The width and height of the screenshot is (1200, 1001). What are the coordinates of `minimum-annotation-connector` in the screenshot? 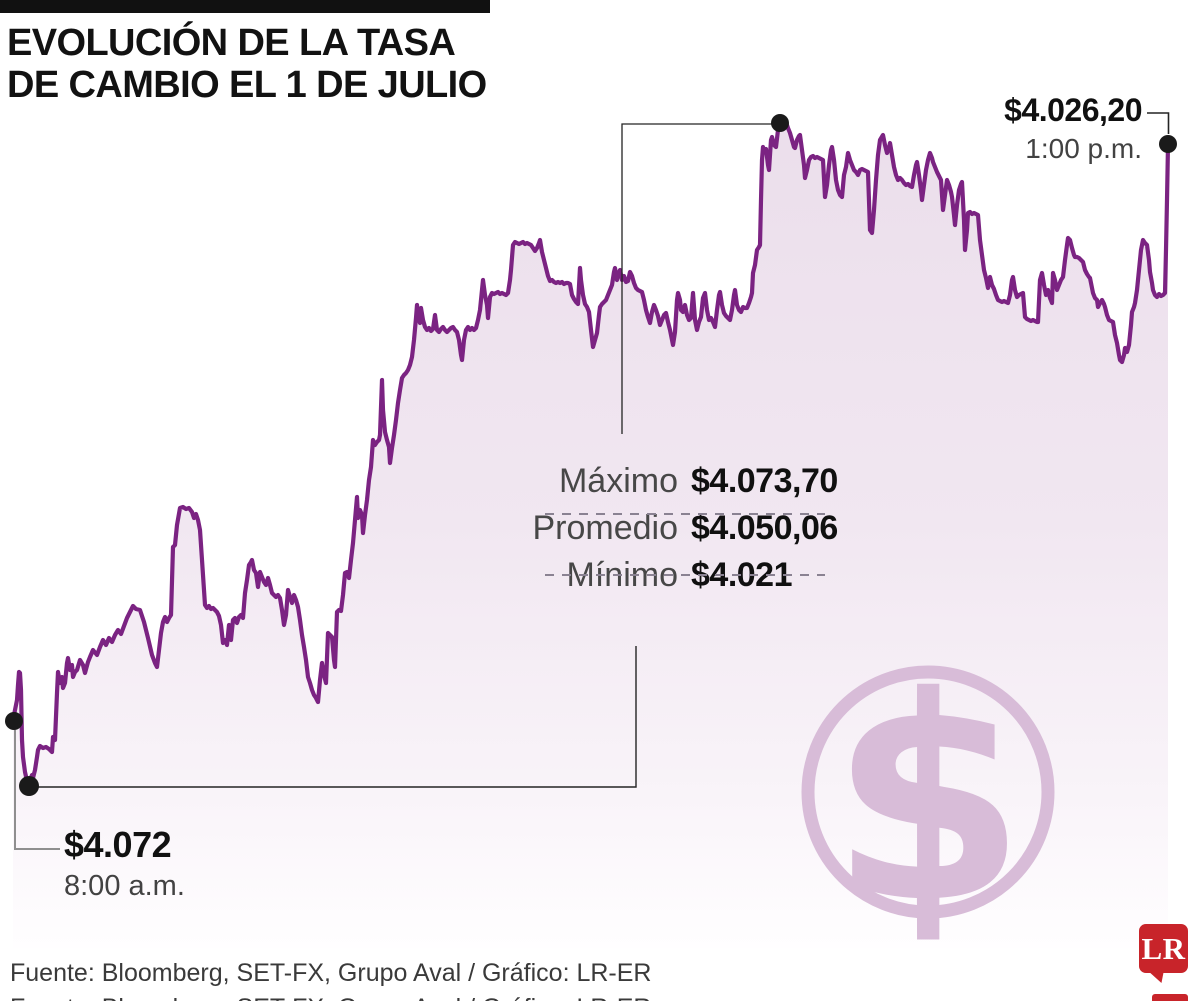 It's located at (334, 717).